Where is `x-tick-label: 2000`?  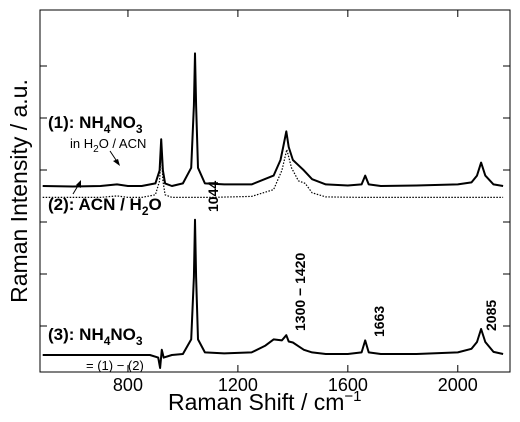
x-tick-label: 2000 is located at coordinates (458, 385).